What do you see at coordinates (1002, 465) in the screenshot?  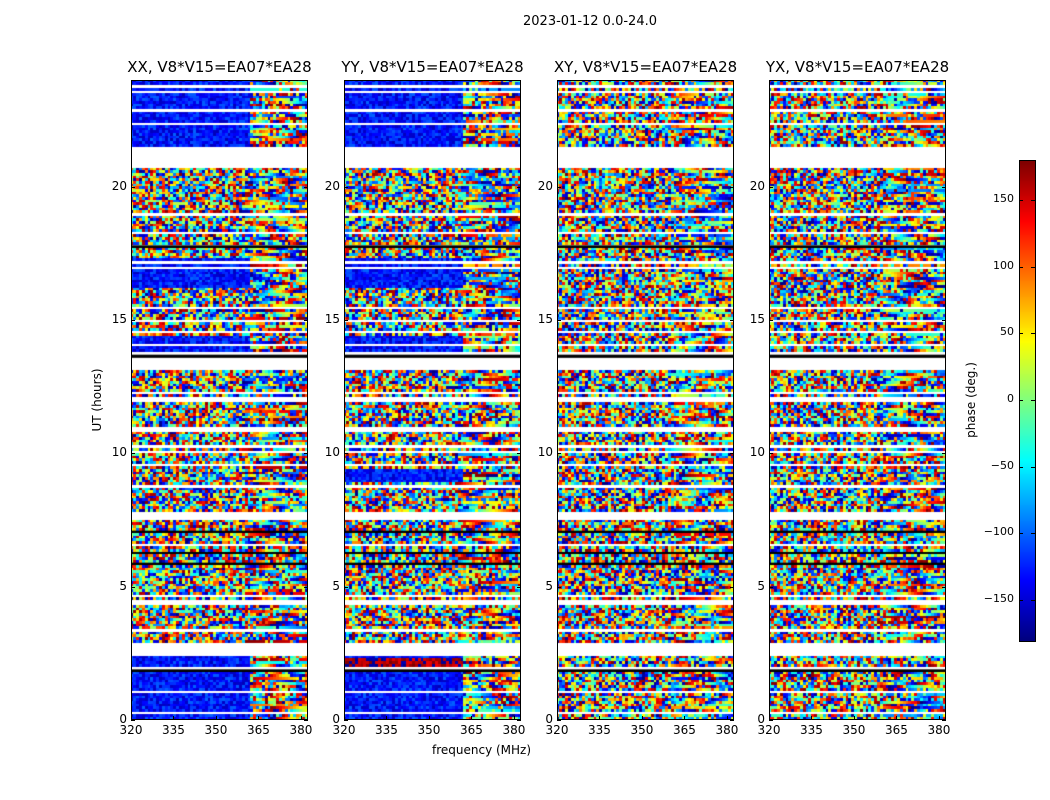 I see `colorbar-tick-label: −50` at bounding box center [1002, 465].